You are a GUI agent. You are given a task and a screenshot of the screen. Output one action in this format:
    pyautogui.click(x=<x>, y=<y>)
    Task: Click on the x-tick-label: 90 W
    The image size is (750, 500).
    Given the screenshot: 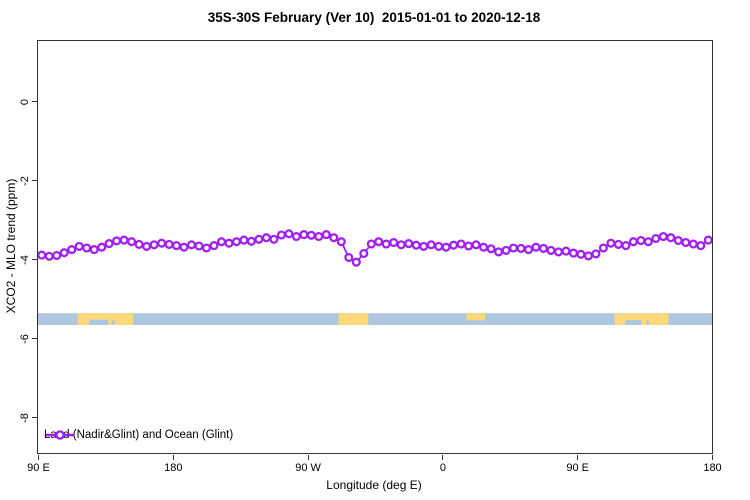 What is the action you would take?
    pyautogui.click(x=308, y=468)
    